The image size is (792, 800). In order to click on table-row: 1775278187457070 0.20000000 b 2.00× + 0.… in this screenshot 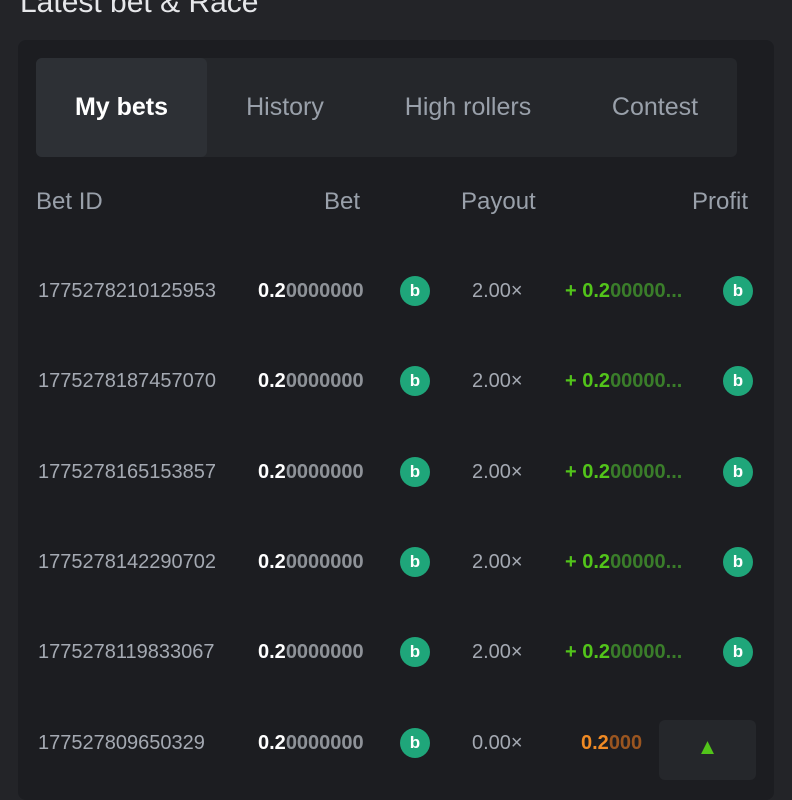, I will do `click(396, 384)`.